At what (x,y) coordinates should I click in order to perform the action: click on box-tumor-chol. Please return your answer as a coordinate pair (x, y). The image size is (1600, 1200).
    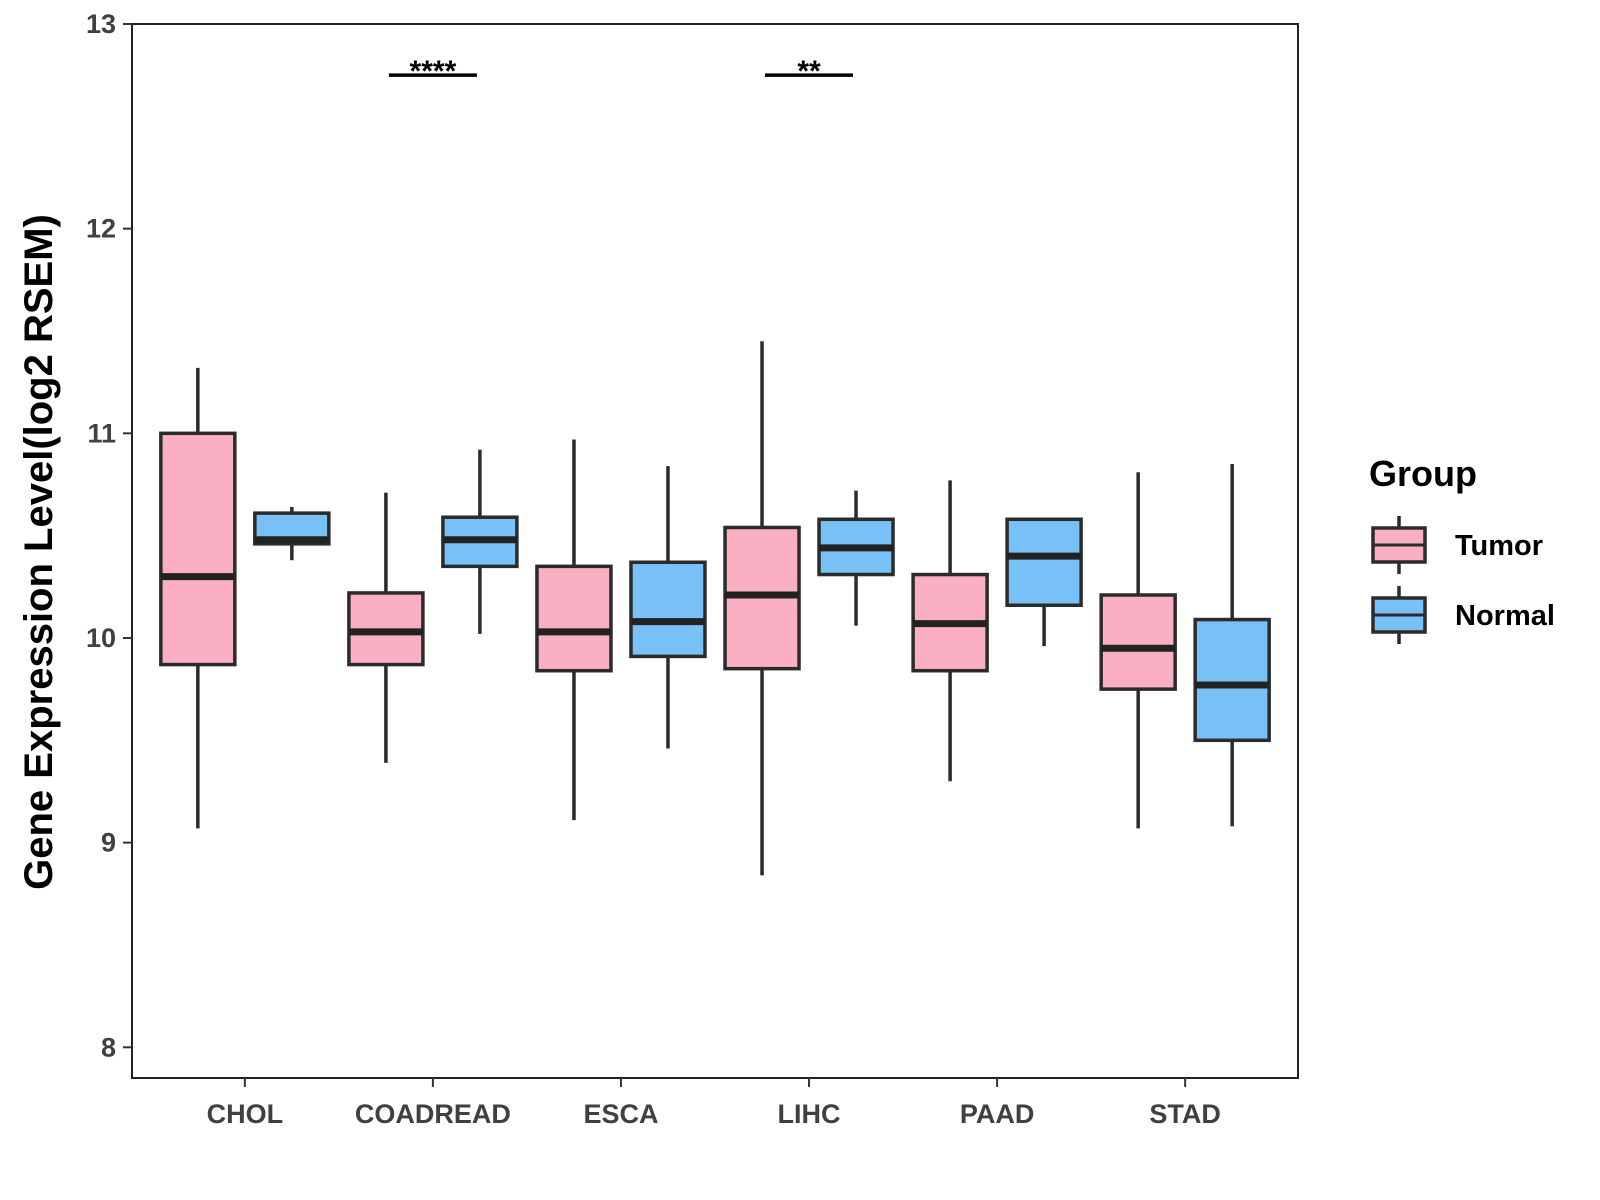
    Looking at the image, I should click on (198, 598).